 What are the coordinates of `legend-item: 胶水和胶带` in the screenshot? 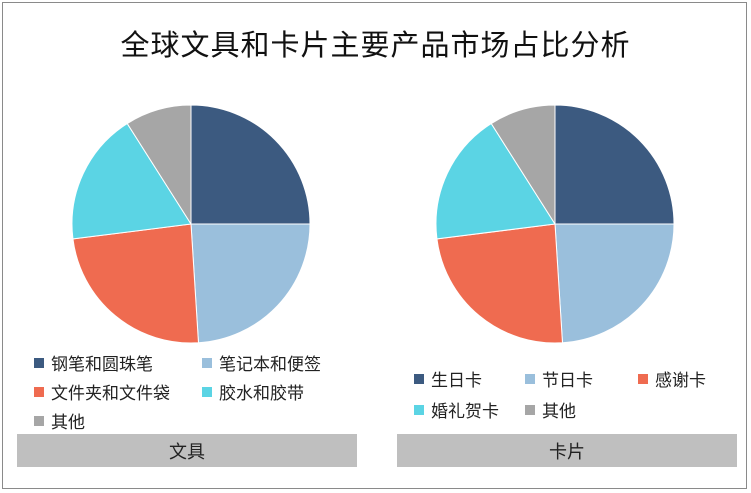 It's located at (253, 391).